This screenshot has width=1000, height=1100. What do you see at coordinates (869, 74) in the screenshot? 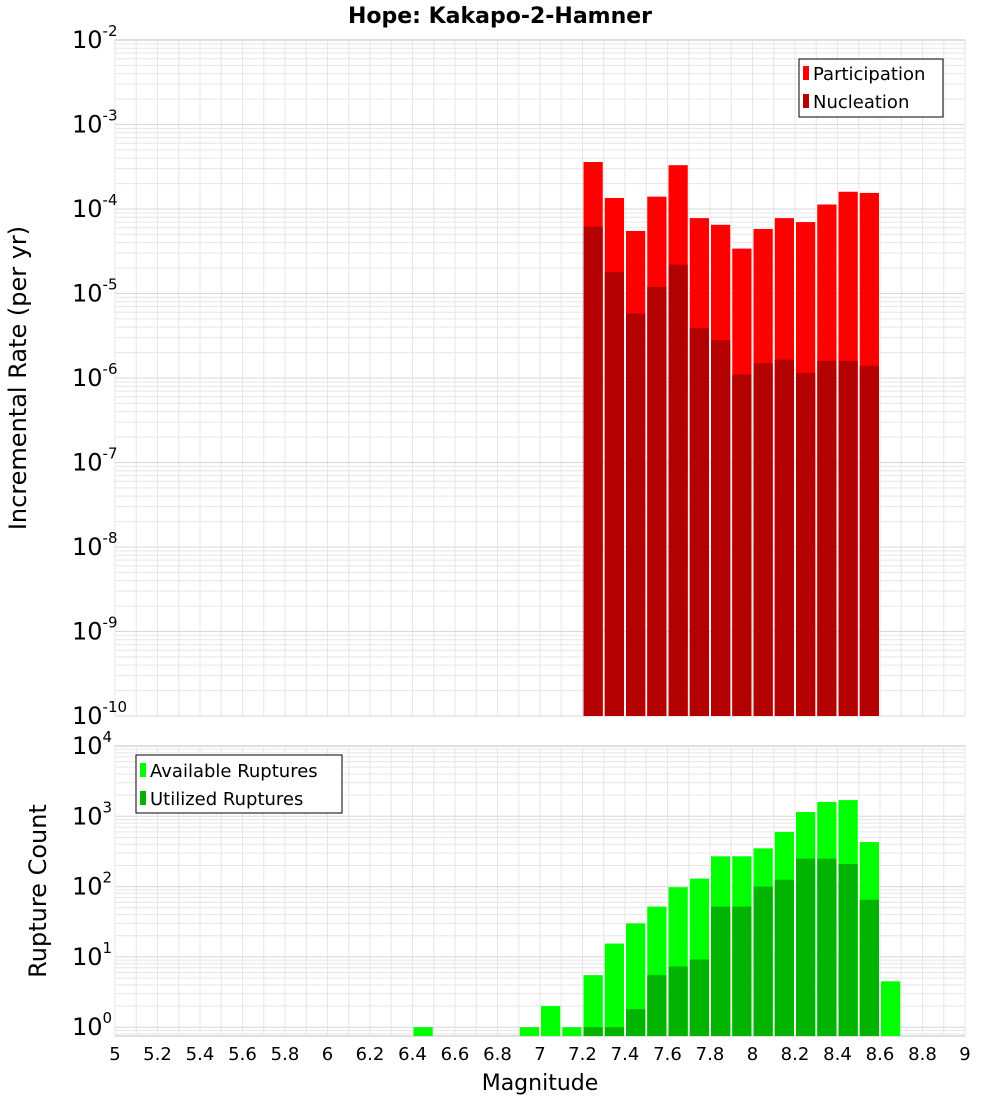
I see `legend-label-participation: Participation` at bounding box center [869, 74].